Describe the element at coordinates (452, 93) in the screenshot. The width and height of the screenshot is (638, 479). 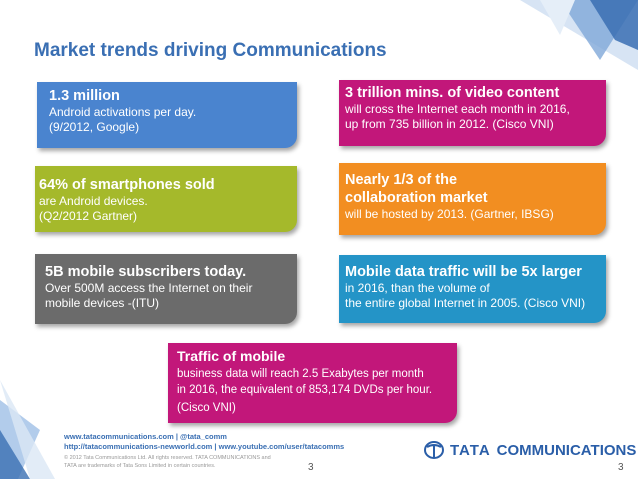
I see `box-heading: 3 trillion mins. of video content` at that location.